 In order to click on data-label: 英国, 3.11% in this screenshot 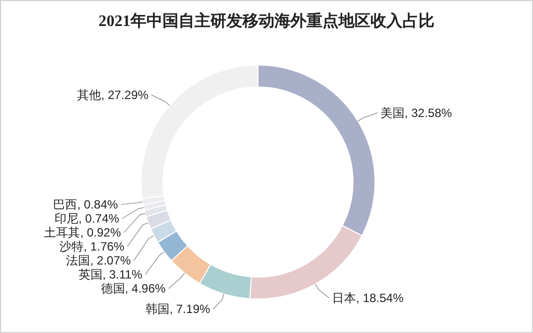, I will do `click(110, 275)`.